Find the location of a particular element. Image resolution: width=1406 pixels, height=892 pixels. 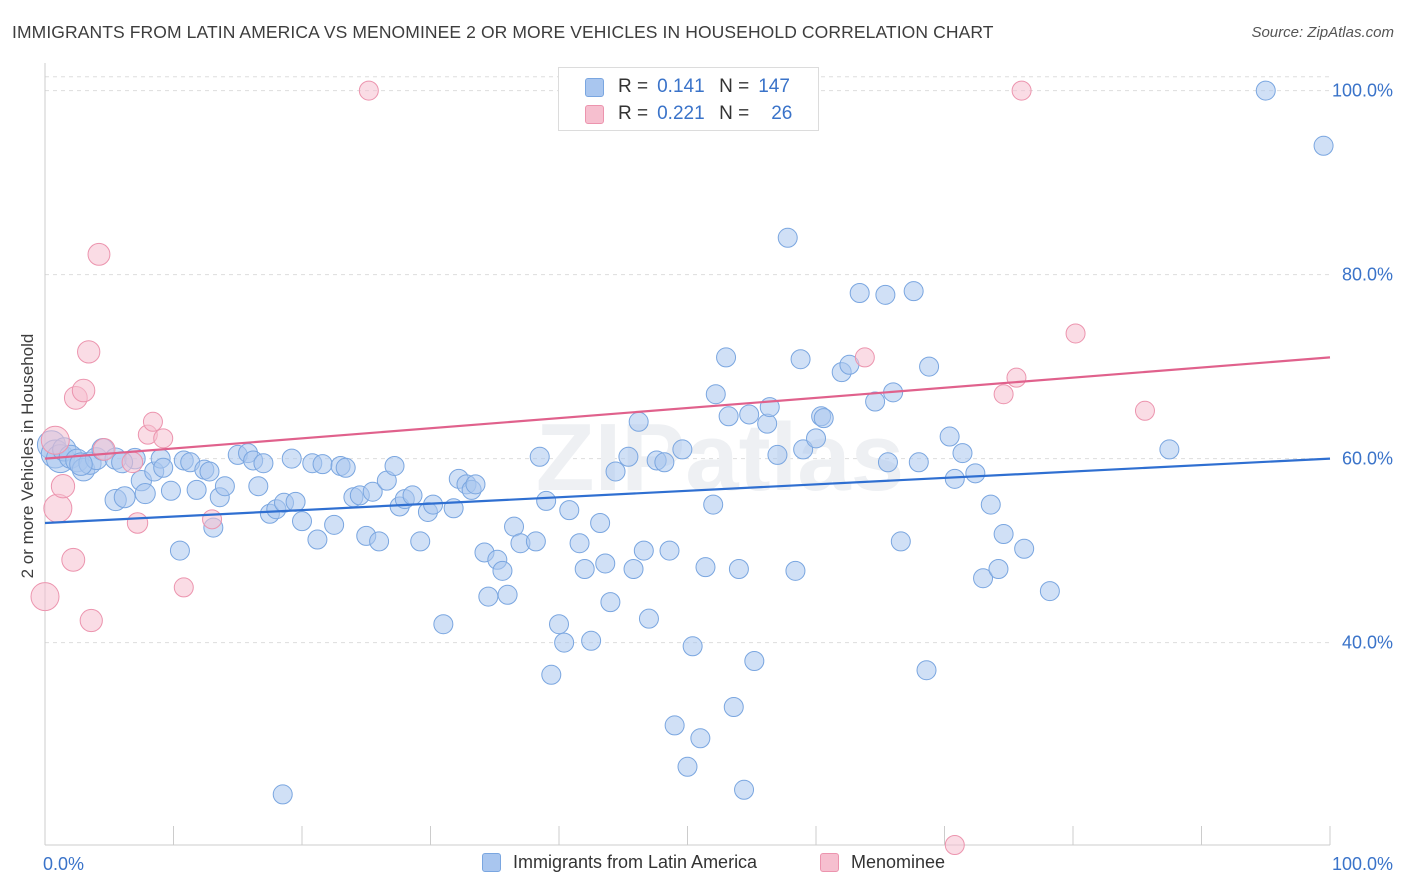

y-tick-label: 80.0% is located at coordinates (1367, 275).